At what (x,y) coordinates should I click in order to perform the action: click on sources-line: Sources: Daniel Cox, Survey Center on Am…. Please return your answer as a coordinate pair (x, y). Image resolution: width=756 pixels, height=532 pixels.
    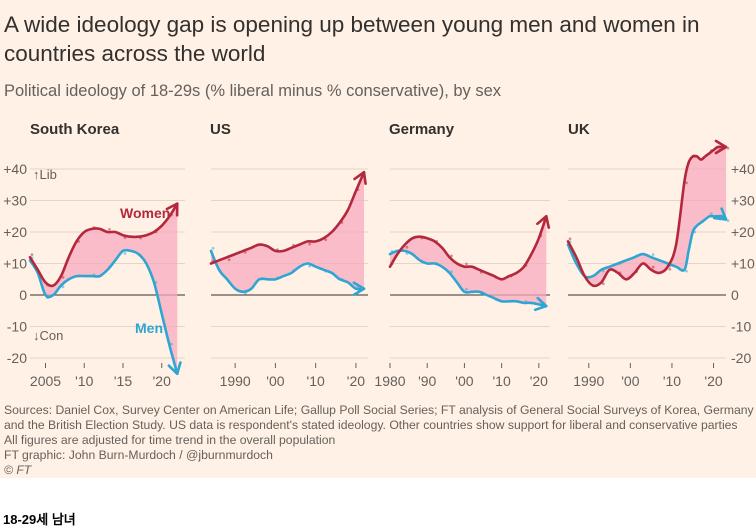
    Looking at the image, I should click on (380, 410).